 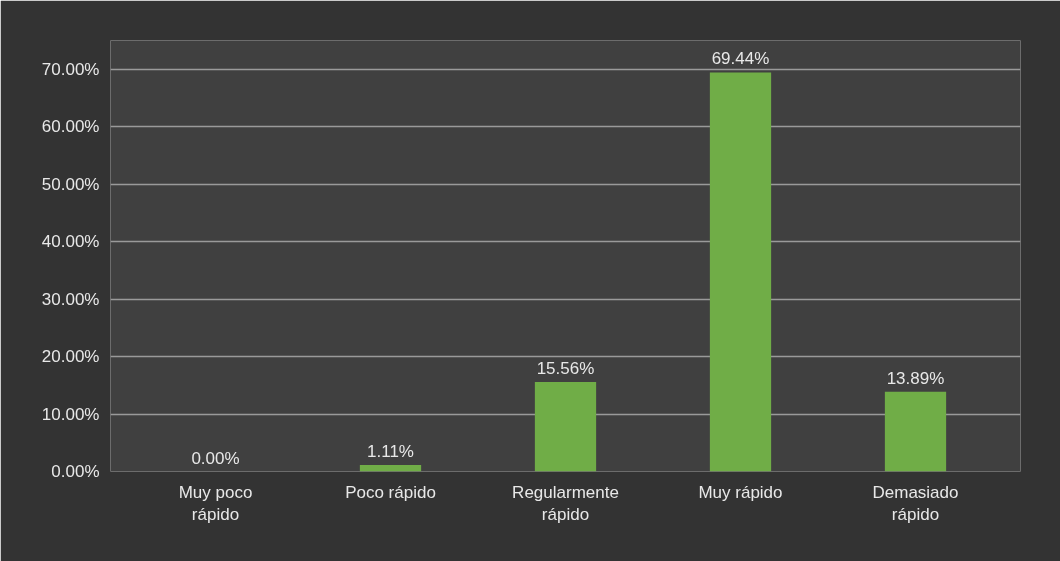 What do you see at coordinates (740, 492) in the screenshot?
I see `x-tick-label: Muy rápido` at bounding box center [740, 492].